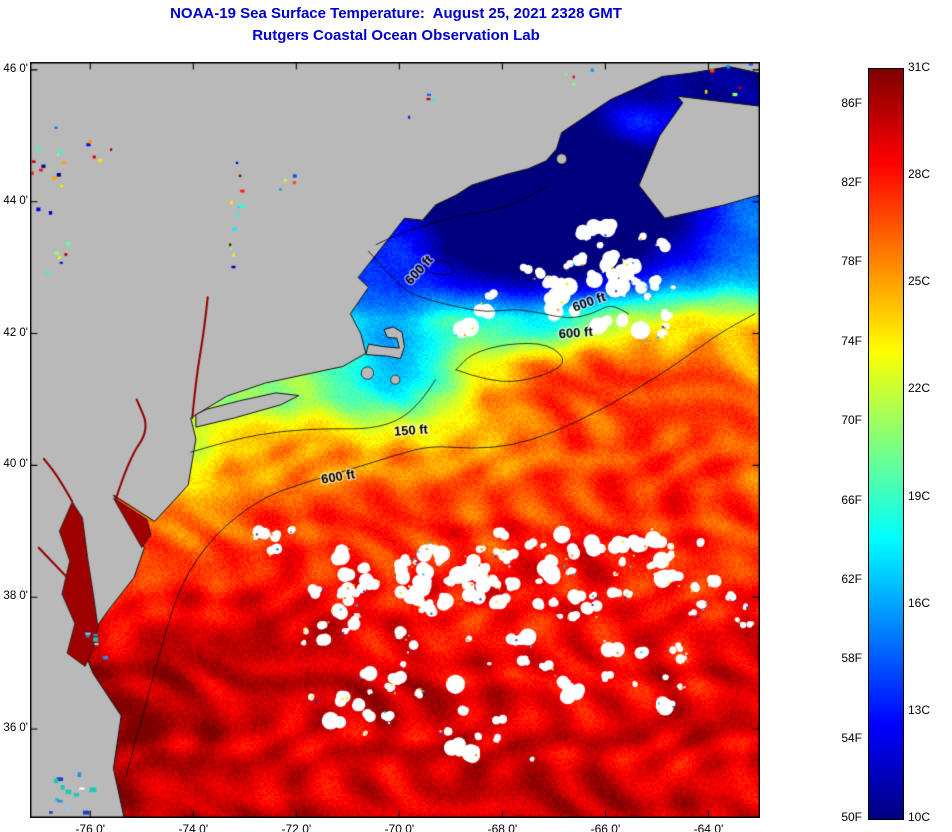  What do you see at coordinates (851, 102) in the screenshot?
I see `colorbar-f-label: 86F` at bounding box center [851, 102].